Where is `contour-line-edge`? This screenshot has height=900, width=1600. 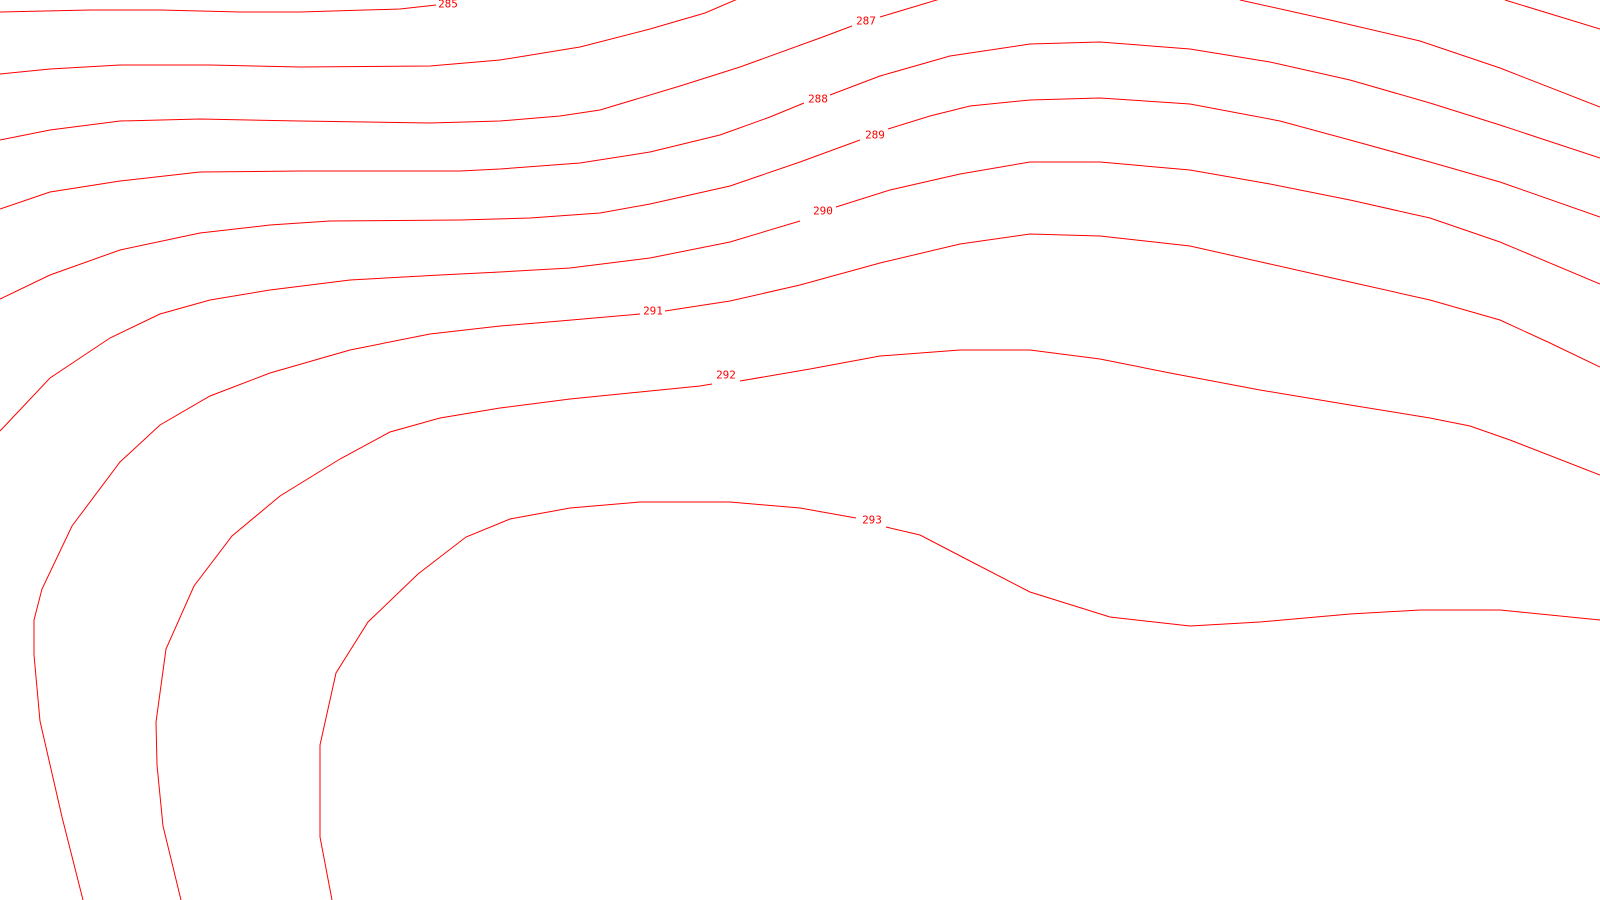
contour-line-edge is located at coordinates (1419, 54).